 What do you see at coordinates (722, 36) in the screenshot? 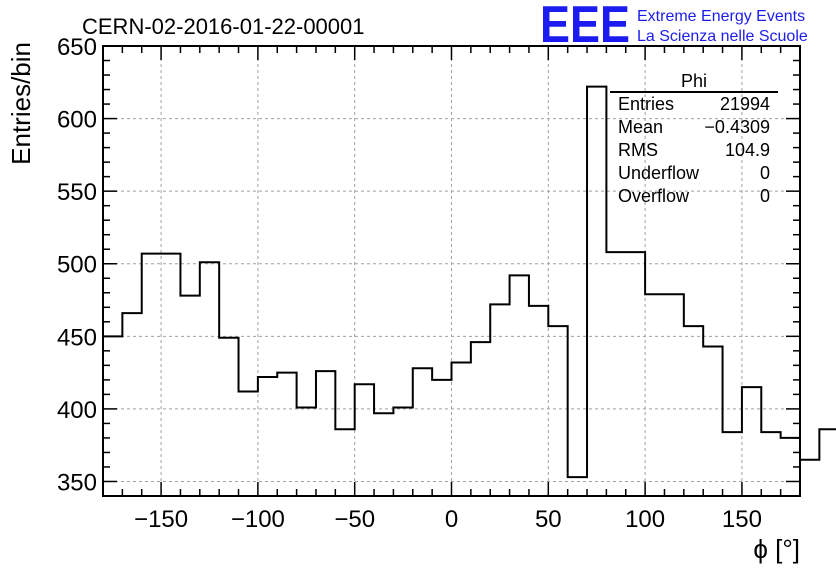
I see `logo-line-2: La Scienza nelle Scuole` at bounding box center [722, 36].